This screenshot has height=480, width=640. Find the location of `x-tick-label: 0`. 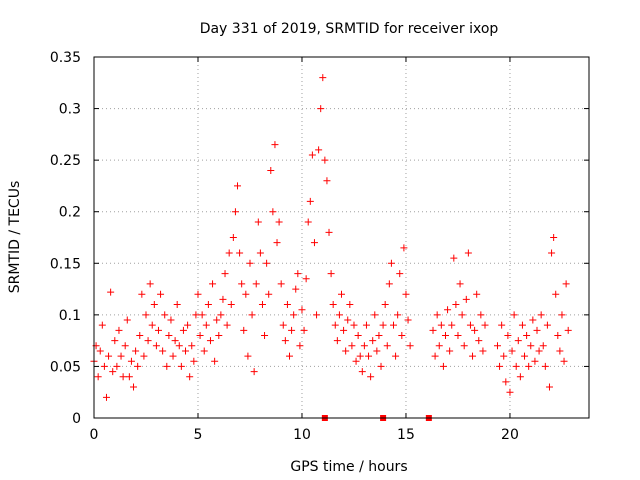

x-tick-label: 0 is located at coordinates (94, 435).